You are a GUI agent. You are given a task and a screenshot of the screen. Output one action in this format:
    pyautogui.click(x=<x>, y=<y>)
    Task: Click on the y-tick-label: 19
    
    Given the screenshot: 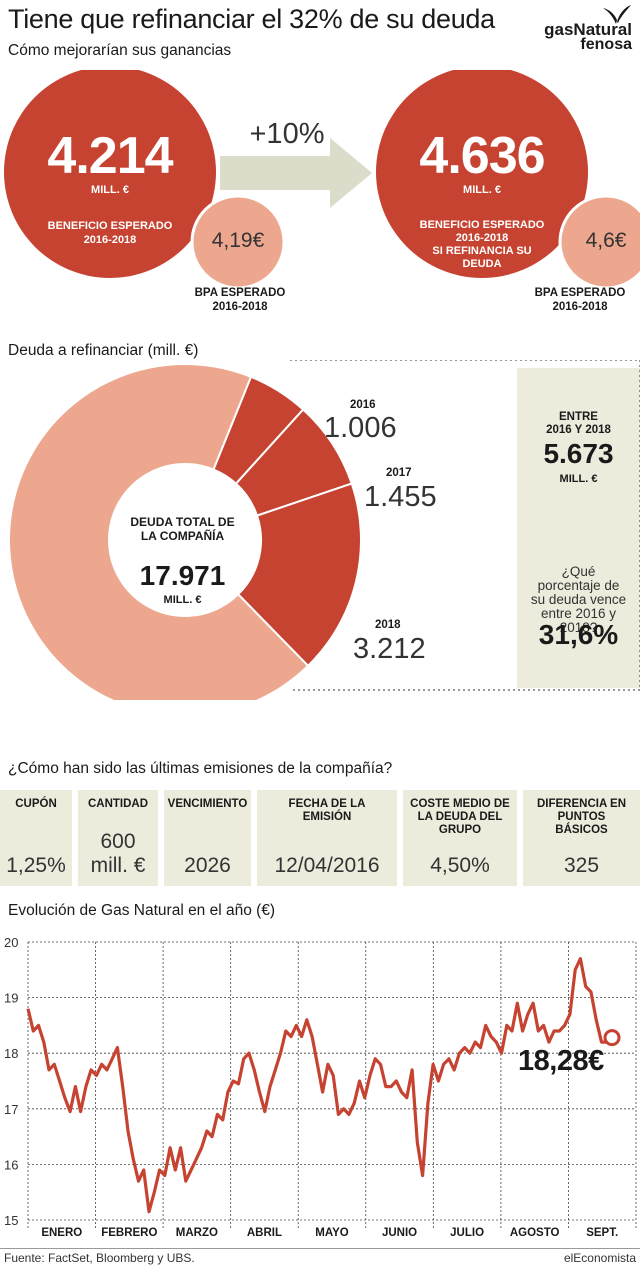 What is the action you would take?
    pyautogui.click(x=11, y=998)
    